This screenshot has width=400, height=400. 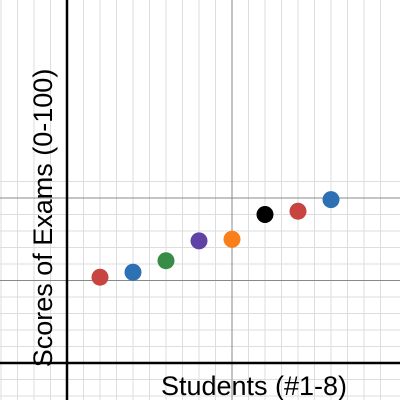 What do you see at coordinates (215, 238) in the screenshot?
I see `data-points` at bounding box center [215, 238].